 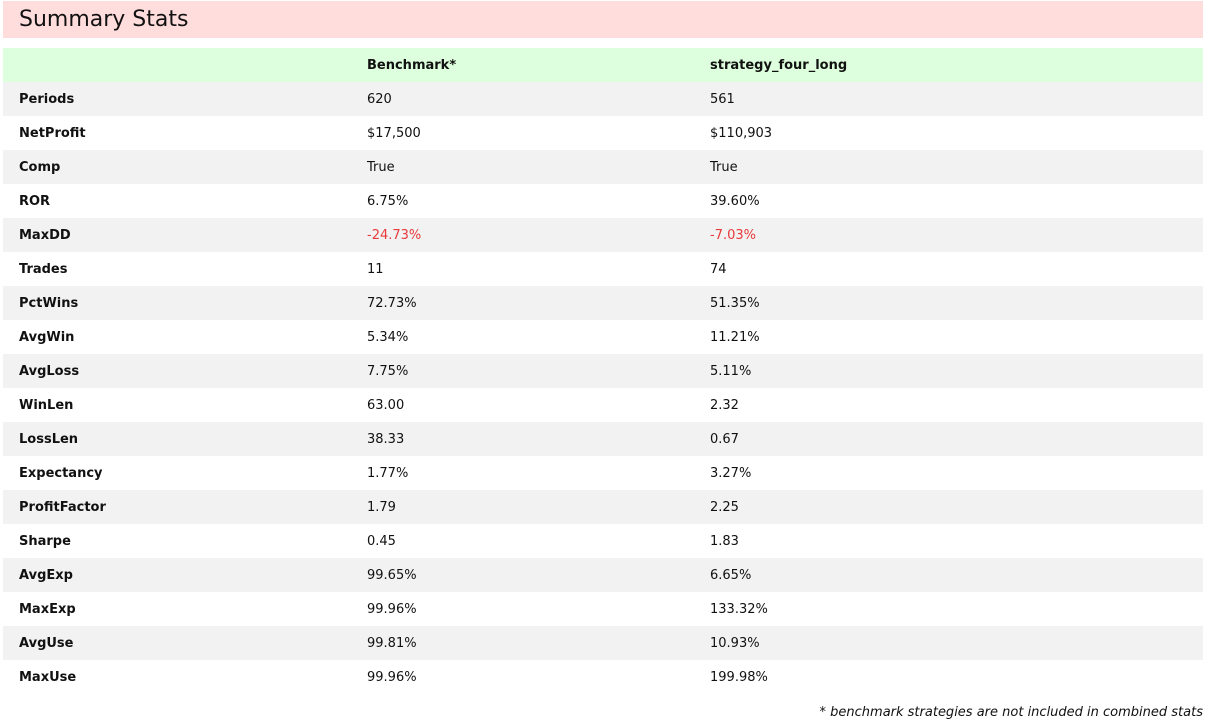 I want to click on strategy-value: 561, so click(x=722, y=99).